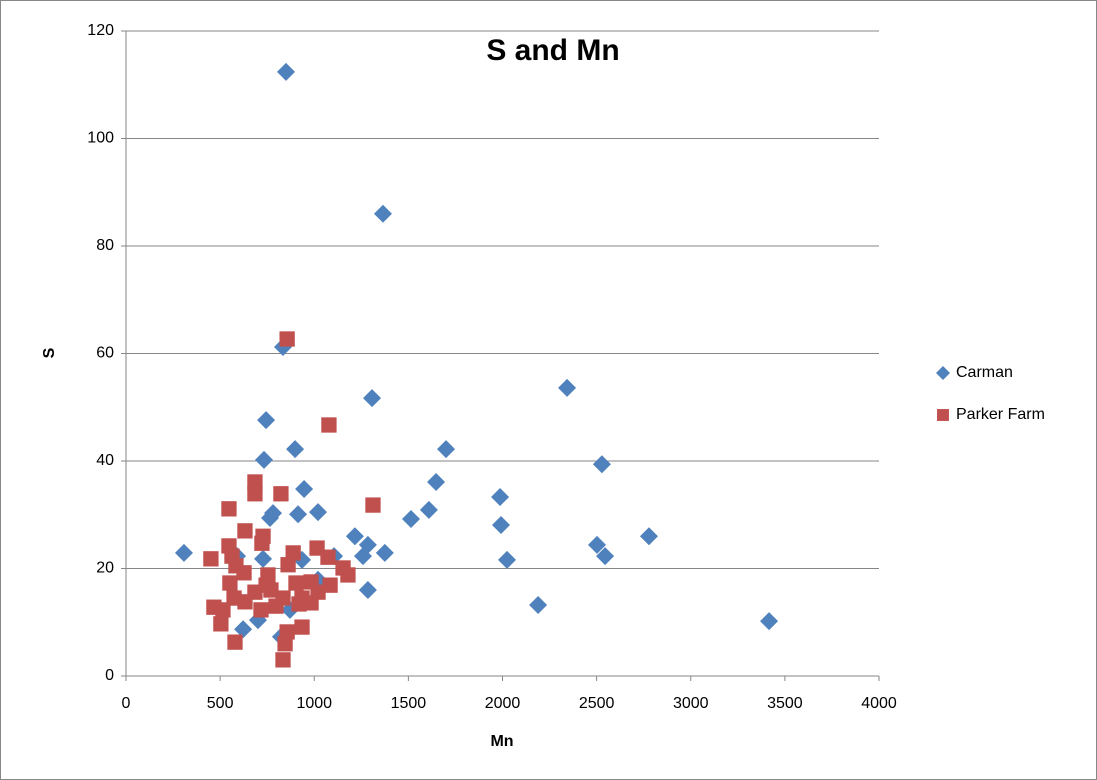 This screenshot has height=780, width=1097. Describe the element at coordinates (105, 353) in the screenshot. I see `y-tick-label: 60` at that location.